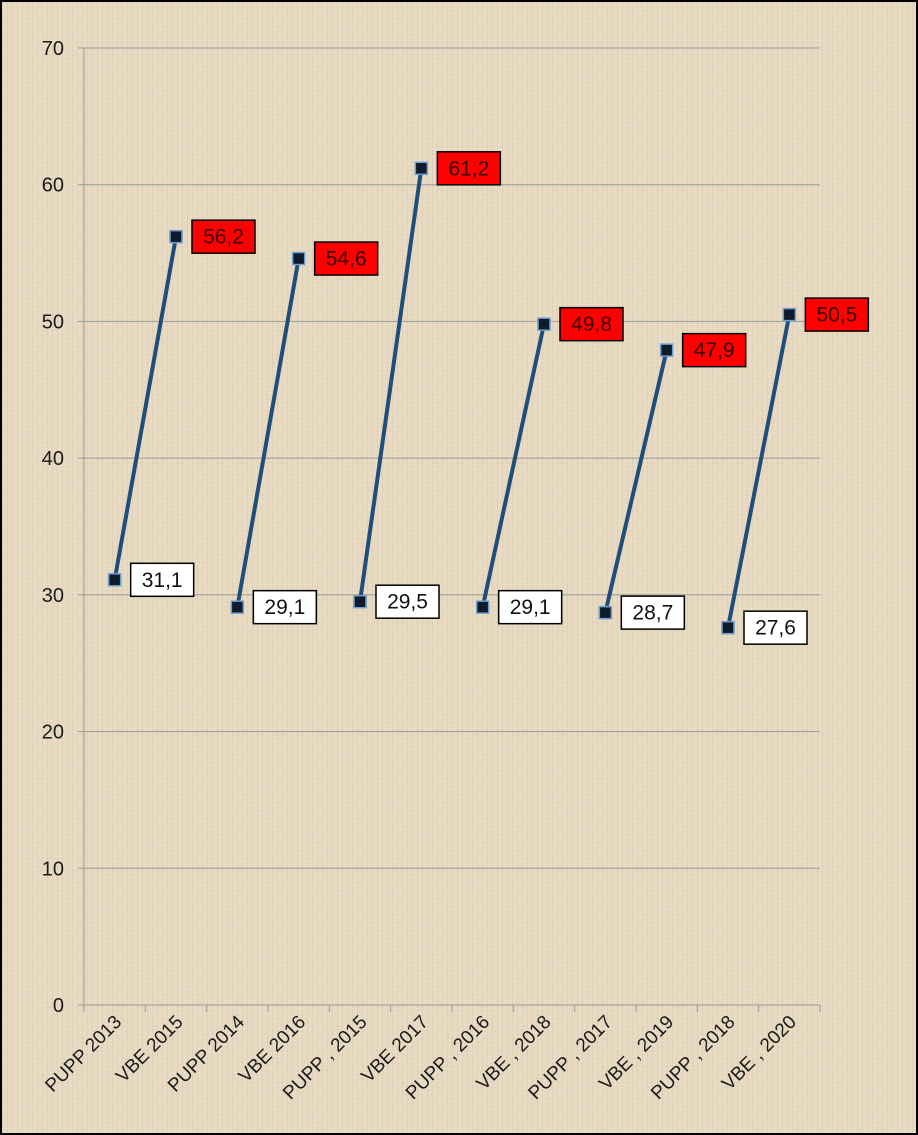  I want to click on to-data-label-6-text: 50,5, so click(836, 315).